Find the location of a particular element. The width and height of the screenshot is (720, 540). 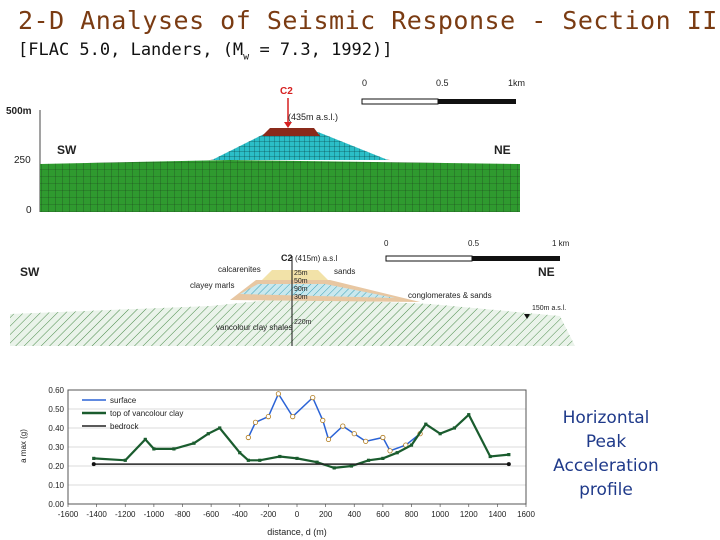

y-tick-0: 0 is located at coordinates (29, 210).